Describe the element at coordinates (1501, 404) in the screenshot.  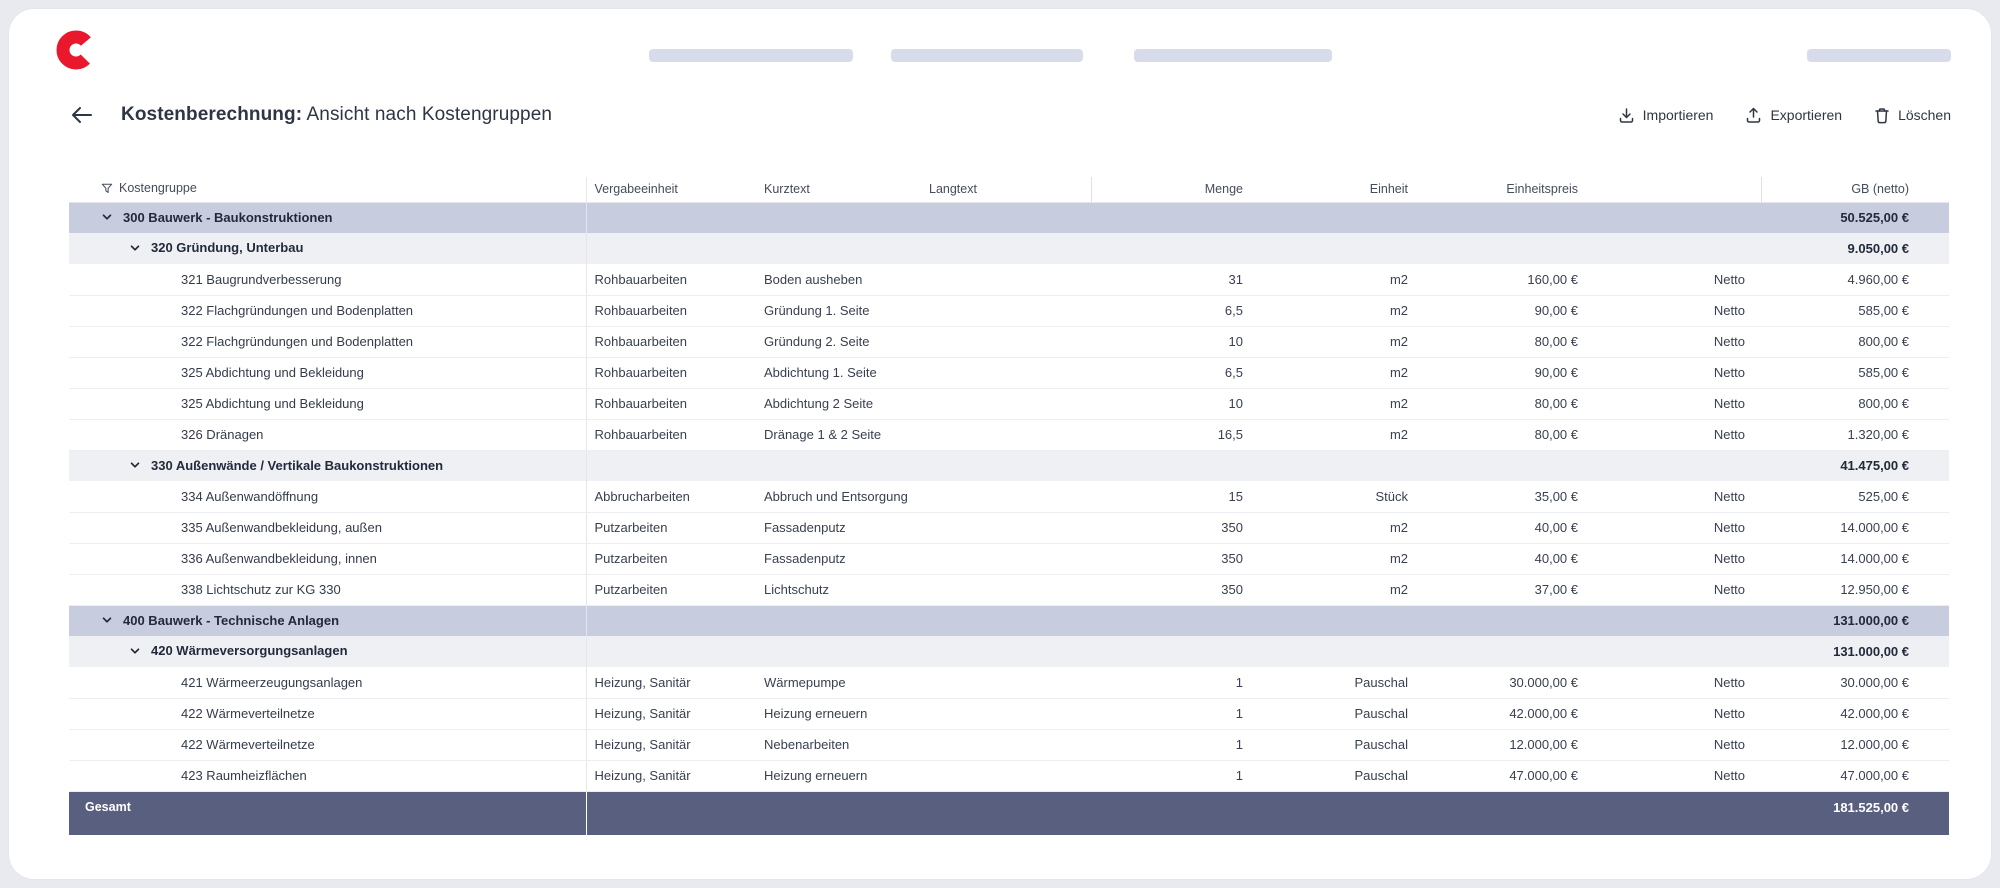
I see `cell-einheitspreis: 80,00 €` at that location.